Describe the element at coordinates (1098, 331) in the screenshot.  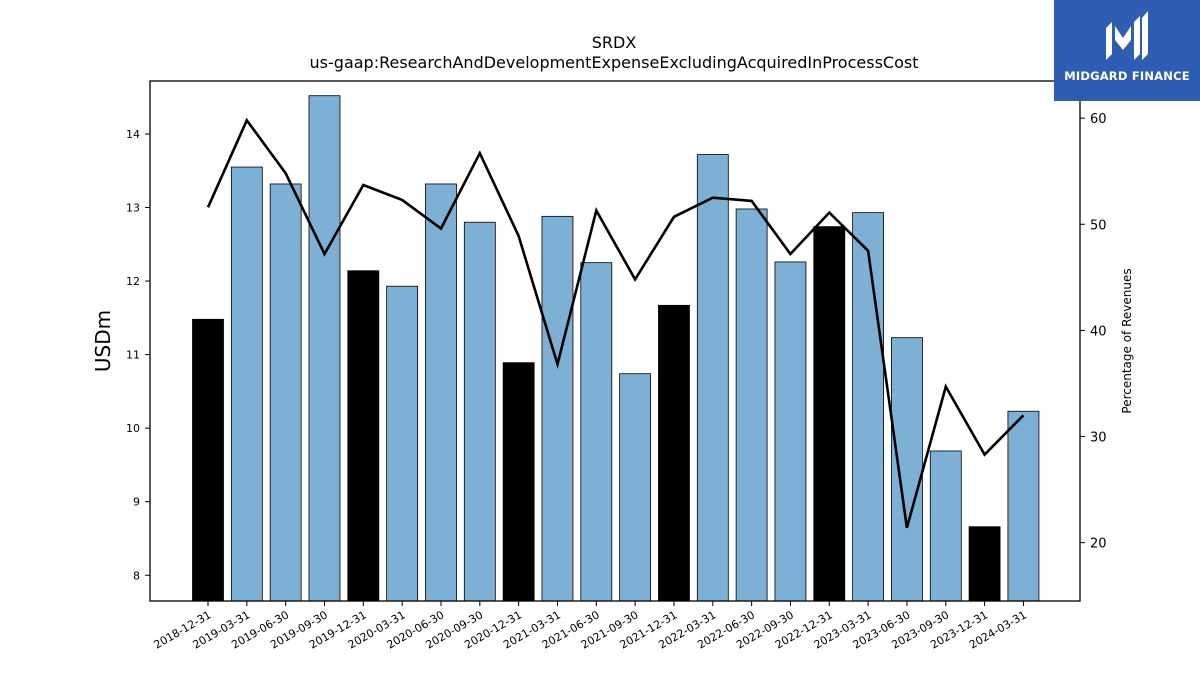
I see `y2-tick-label: 40` at that location.